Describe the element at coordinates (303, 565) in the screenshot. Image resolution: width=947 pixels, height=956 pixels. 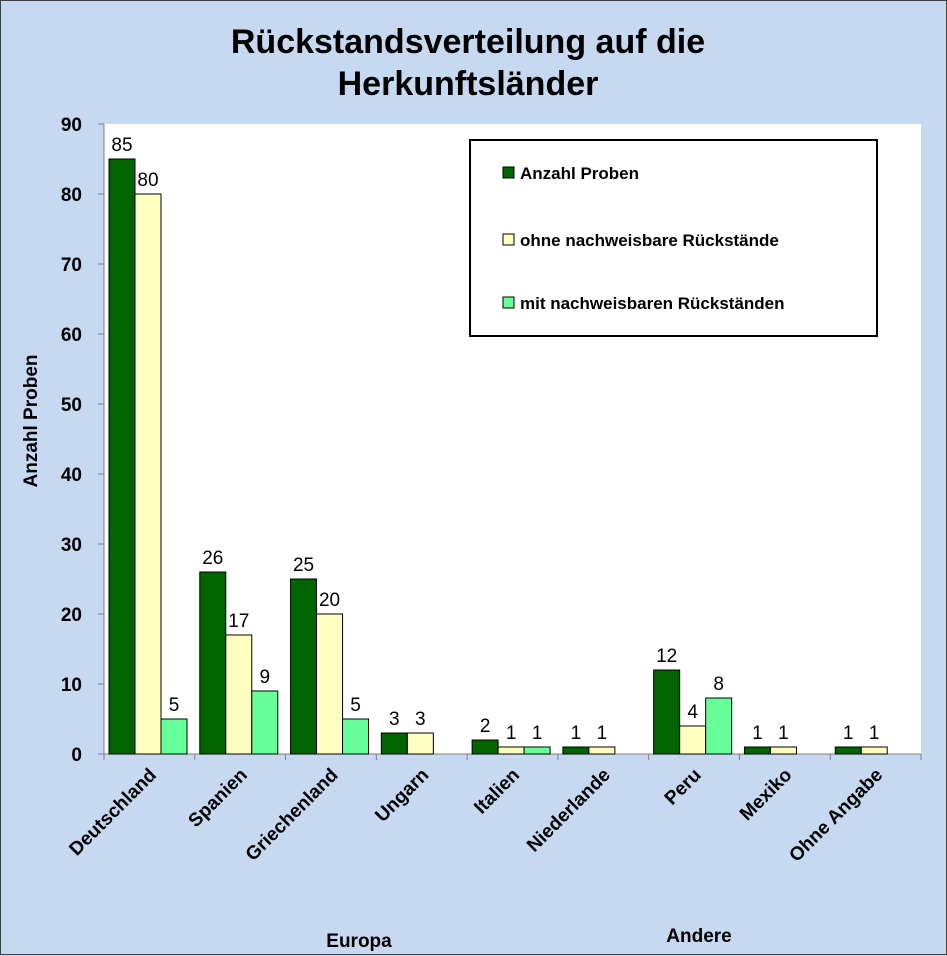
I see `data-label: 25` at that location.